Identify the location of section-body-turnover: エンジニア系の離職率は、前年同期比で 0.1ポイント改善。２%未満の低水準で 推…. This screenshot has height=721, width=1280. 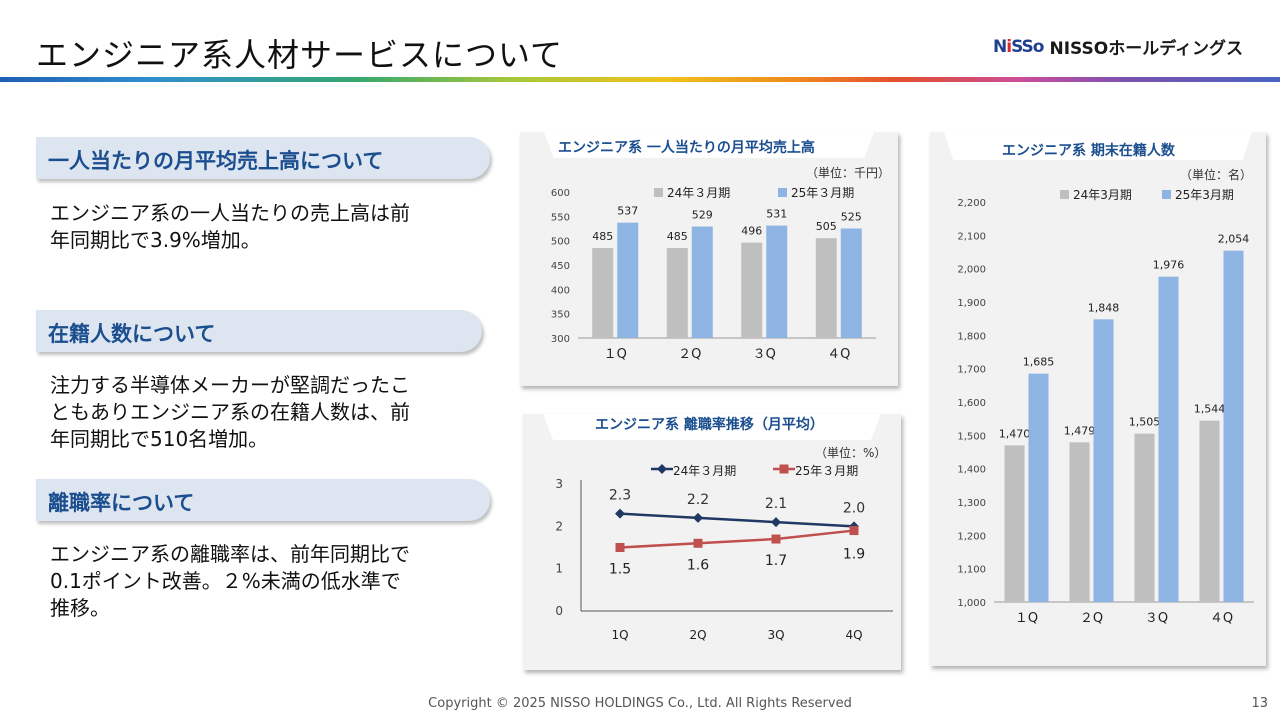
(230, 581).